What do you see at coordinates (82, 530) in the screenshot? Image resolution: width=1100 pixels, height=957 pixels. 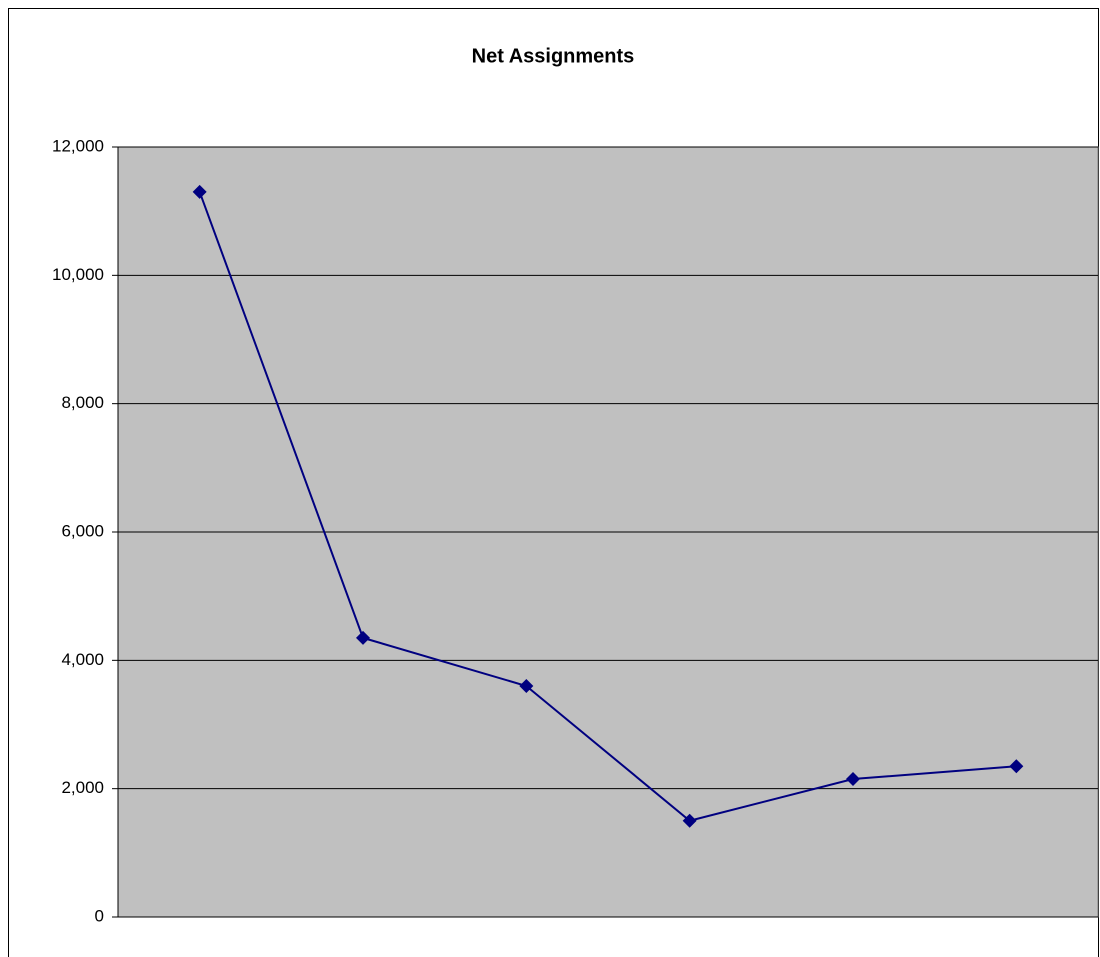 I see `y-tick-label: 6,000` at bounding box center [82, 530].